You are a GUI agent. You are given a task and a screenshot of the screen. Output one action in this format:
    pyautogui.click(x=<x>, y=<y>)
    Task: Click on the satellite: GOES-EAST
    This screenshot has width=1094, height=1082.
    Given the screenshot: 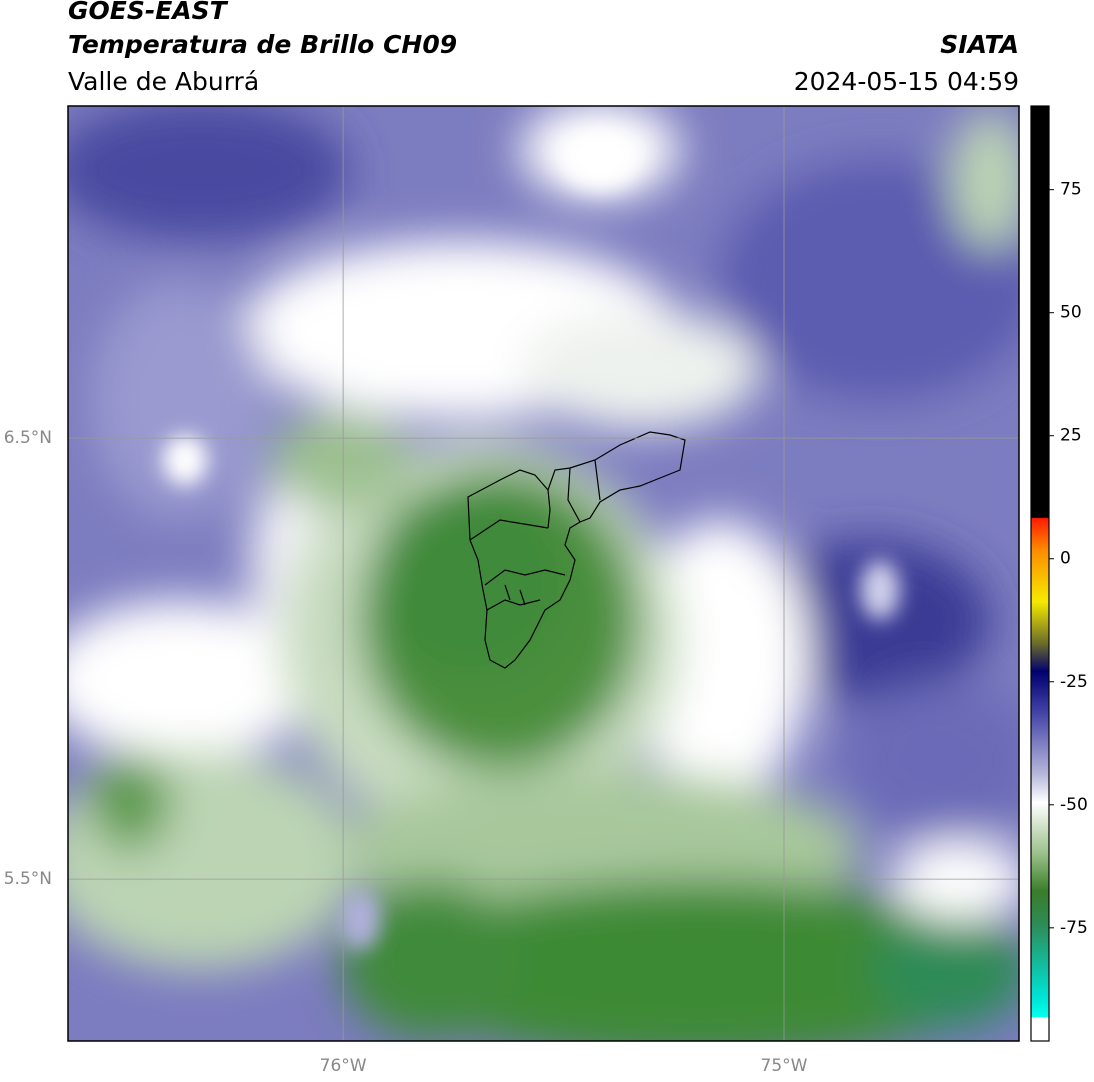 What is the action you would take?
    pyautogui.click(x=148, y=12)
    